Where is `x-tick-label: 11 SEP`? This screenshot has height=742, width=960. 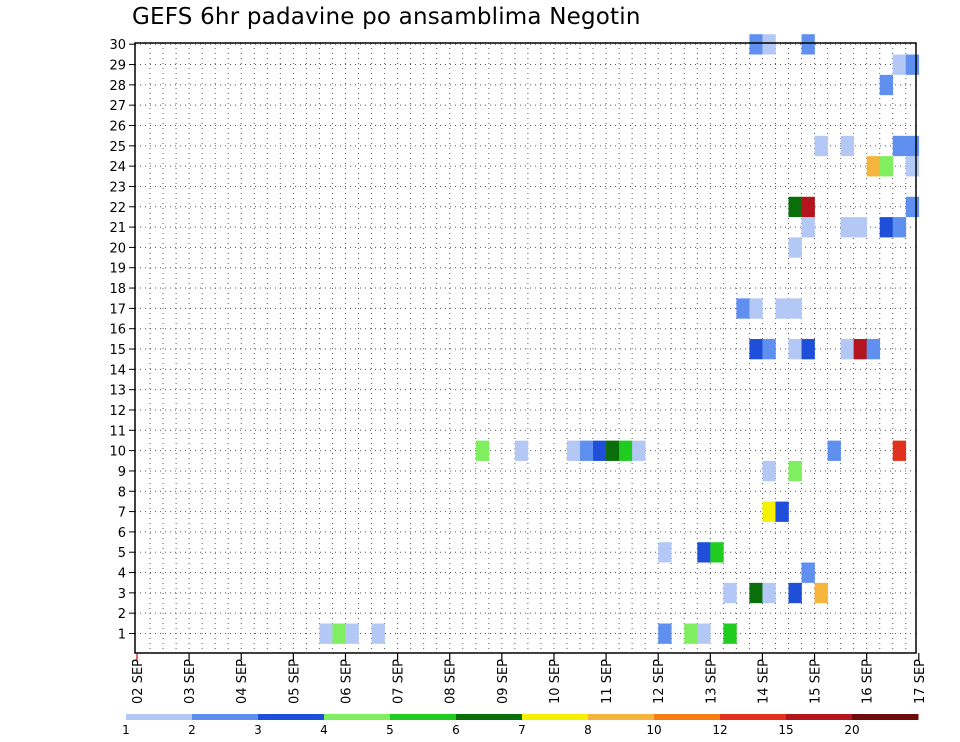 x-tick-label: 11 SEP is located at coordinates (607, 681).